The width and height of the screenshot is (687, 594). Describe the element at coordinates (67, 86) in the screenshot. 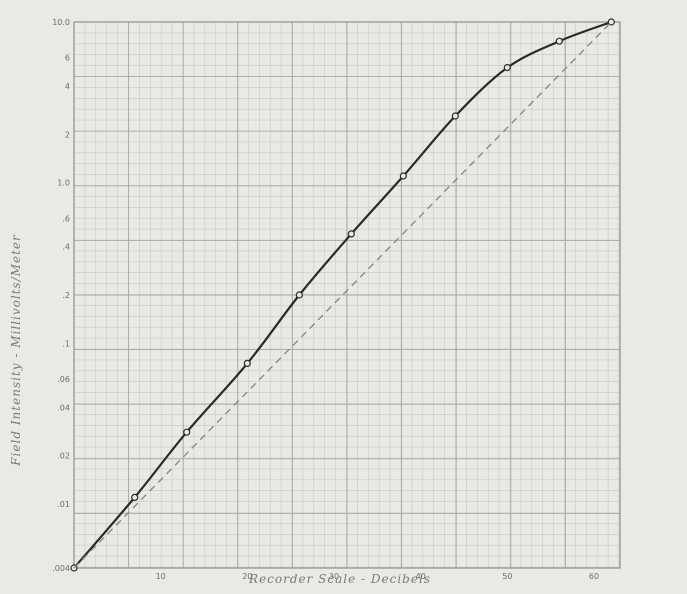

I see `y-tick-label: 4` at that location.